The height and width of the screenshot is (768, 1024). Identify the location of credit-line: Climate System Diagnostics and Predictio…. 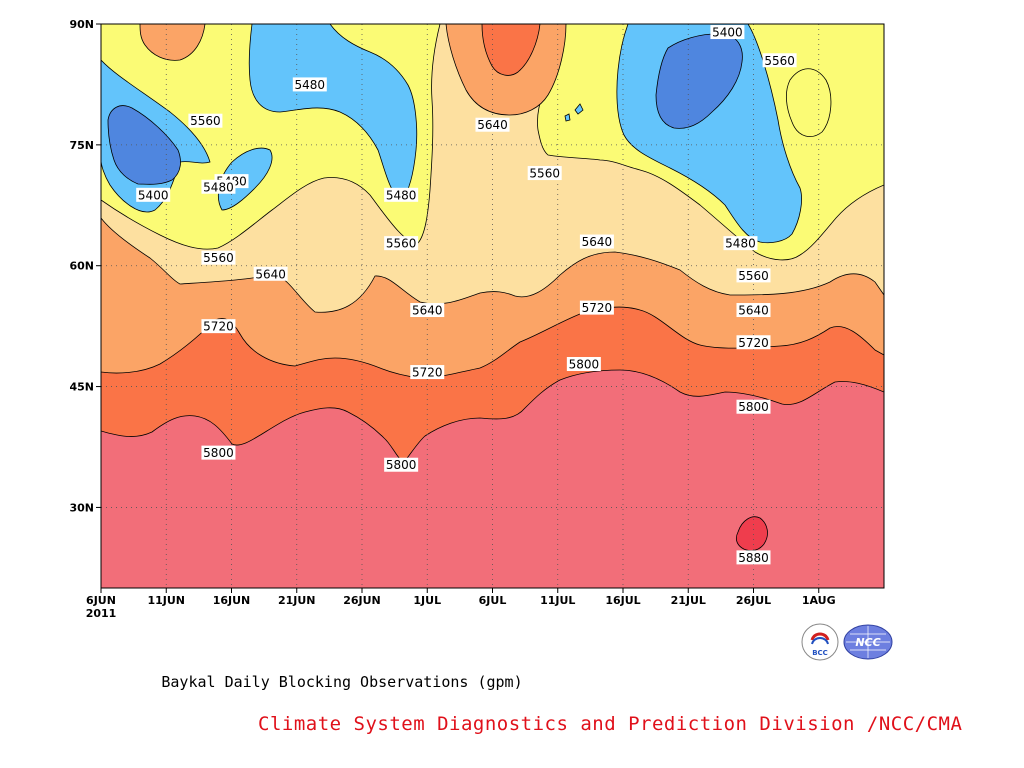
(610, 724).